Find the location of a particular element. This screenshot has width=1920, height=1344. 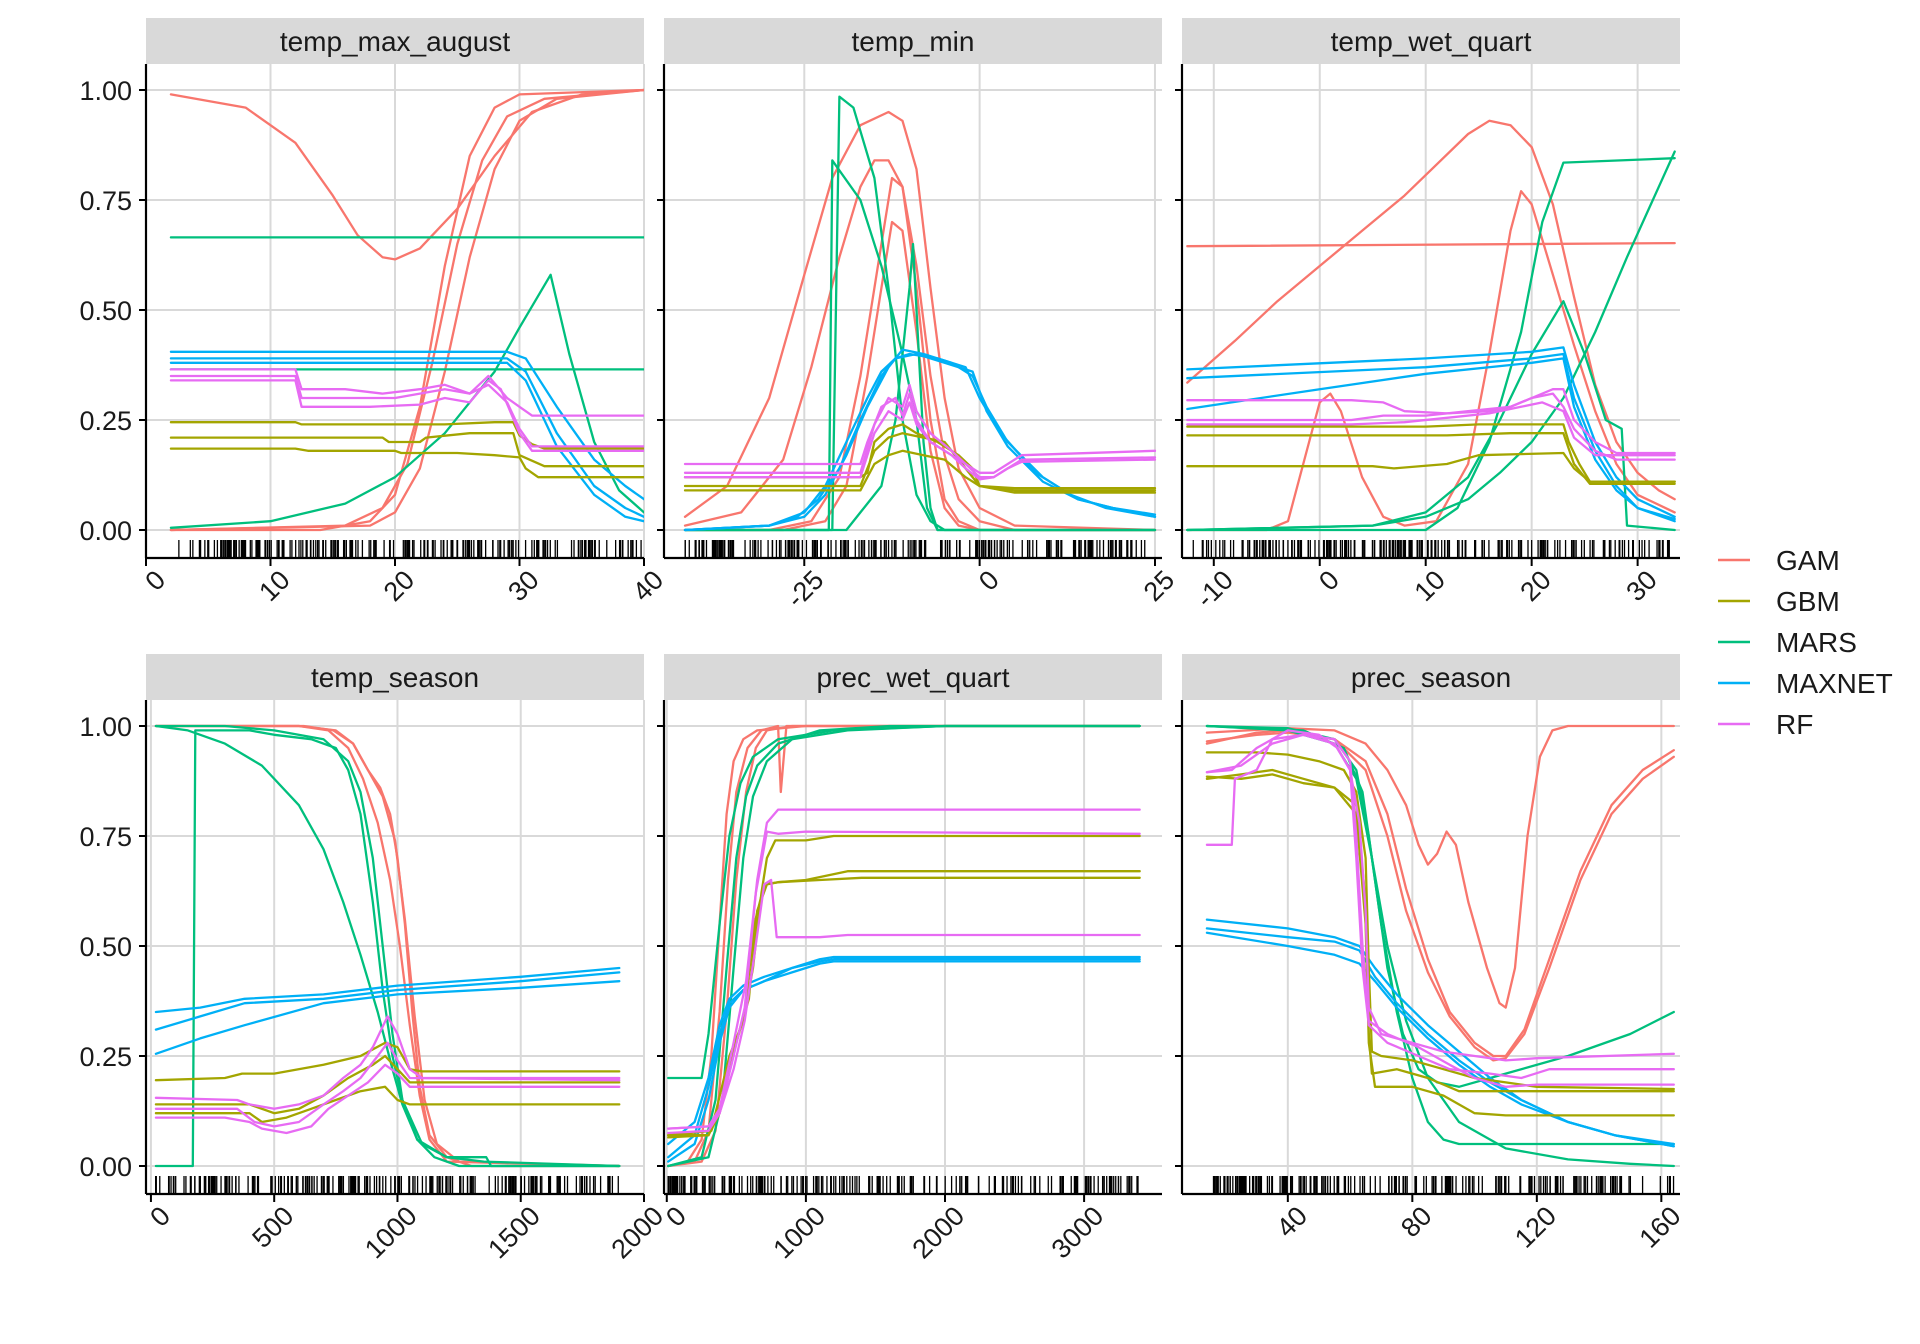

legend-label: GBM is located at coordinates (1808, 601).